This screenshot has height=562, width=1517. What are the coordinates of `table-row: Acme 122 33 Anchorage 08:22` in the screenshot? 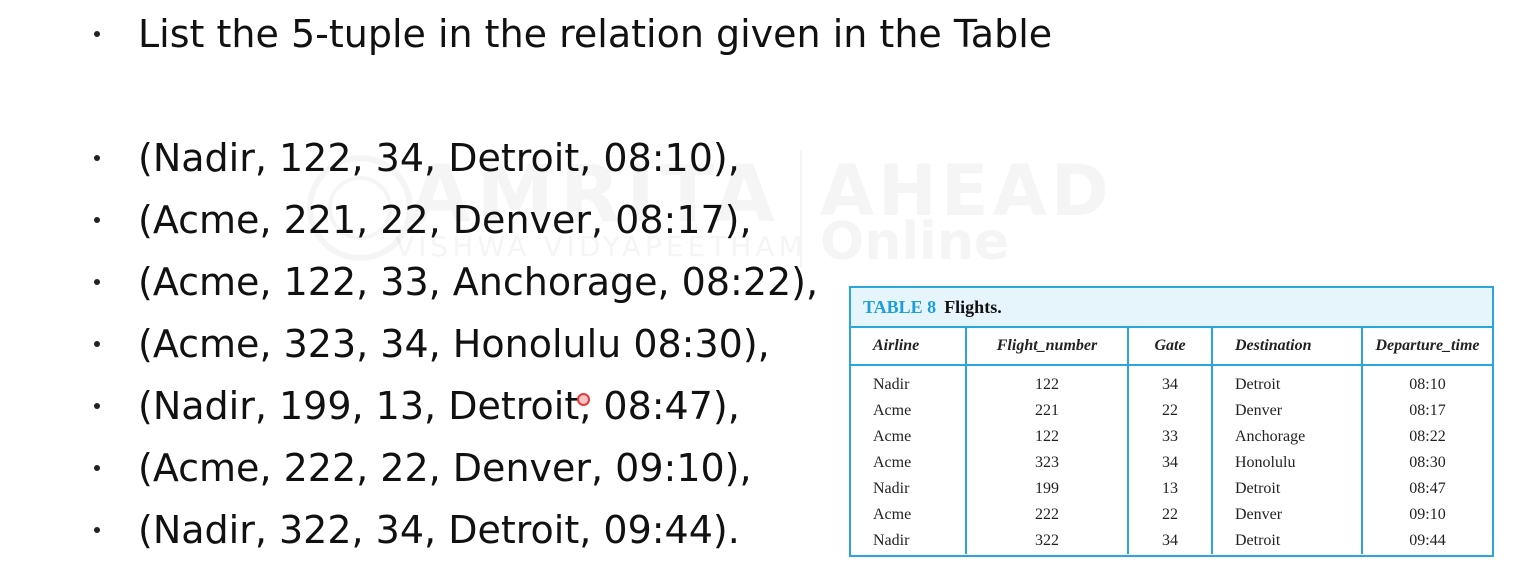 It's located at (1171, 437).